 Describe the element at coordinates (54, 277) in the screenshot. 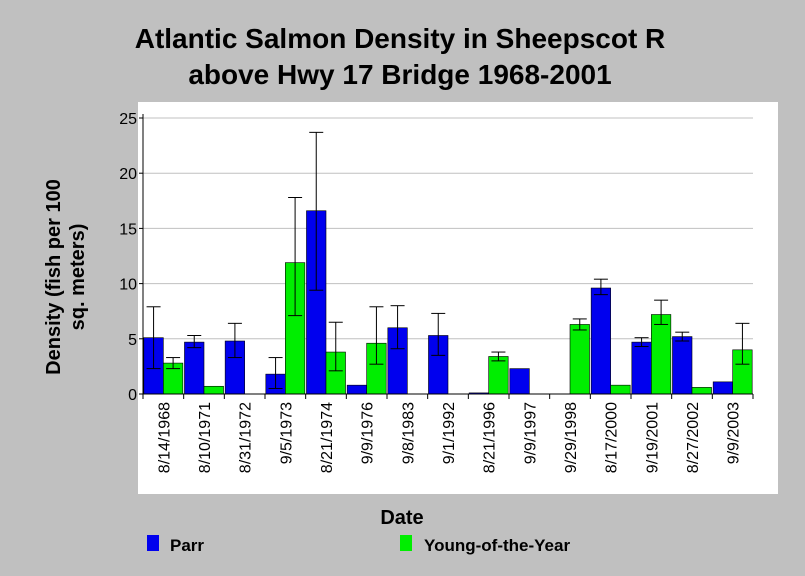

I see `y-axis-title-line-1: Density (fish per 100` at that location.